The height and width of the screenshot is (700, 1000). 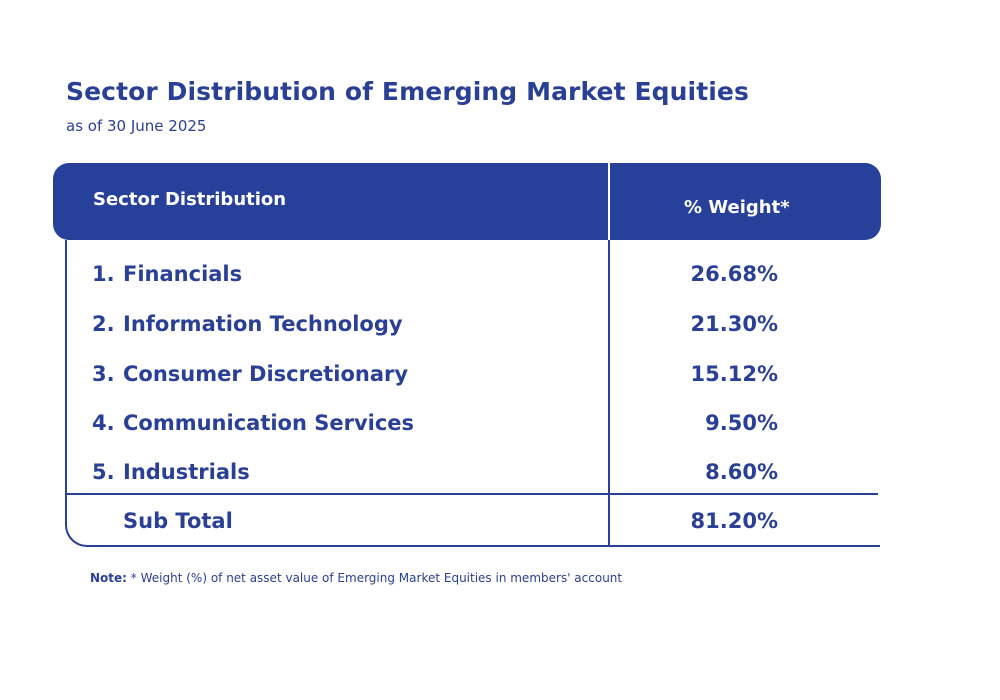 I want to click on table-row: 4. Communication Services 9.50%, so click(x=472, y=429).